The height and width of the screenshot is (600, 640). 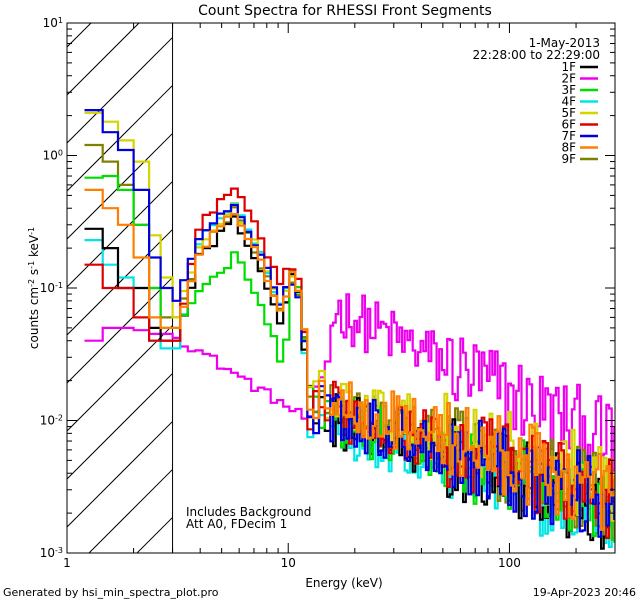 What do you see at coordinates (53, 155) in the screenshot?
I see `y-tick-label: 10⁰` at bounding box center [53, 155].